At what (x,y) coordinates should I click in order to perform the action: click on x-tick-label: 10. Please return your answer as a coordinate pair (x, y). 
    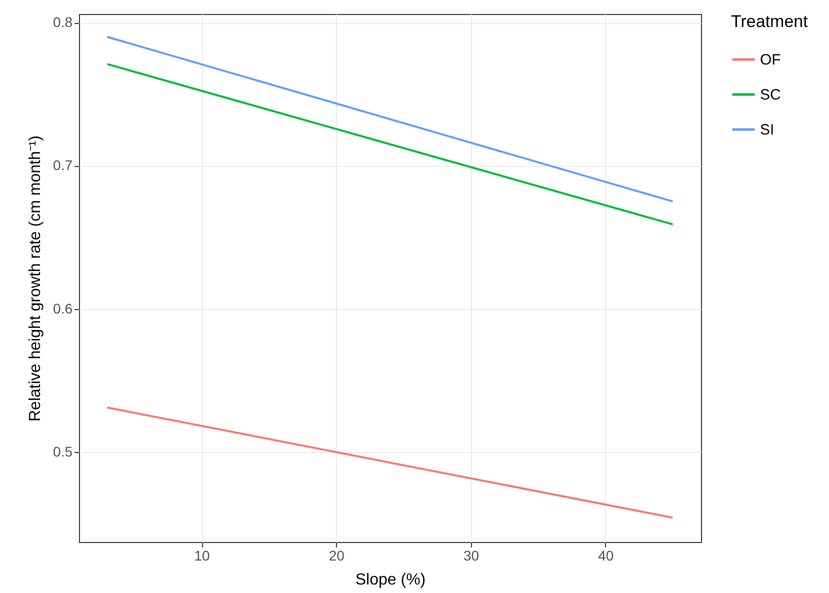
    Looking at the image, I should click on (202, 556).